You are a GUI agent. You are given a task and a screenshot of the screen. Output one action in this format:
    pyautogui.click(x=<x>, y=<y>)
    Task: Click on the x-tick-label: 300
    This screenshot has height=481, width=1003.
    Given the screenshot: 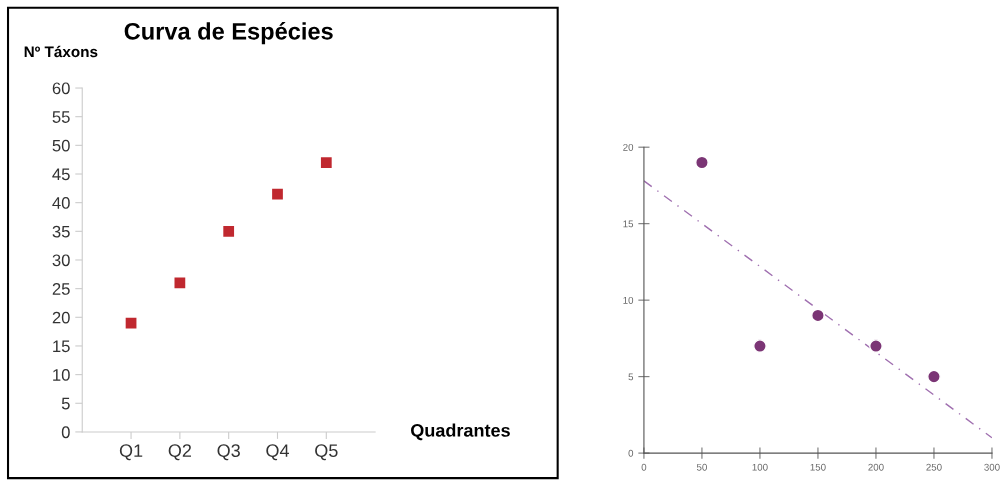 What is the action you would take?
    pyautogui.click(x=992, y=467)
    